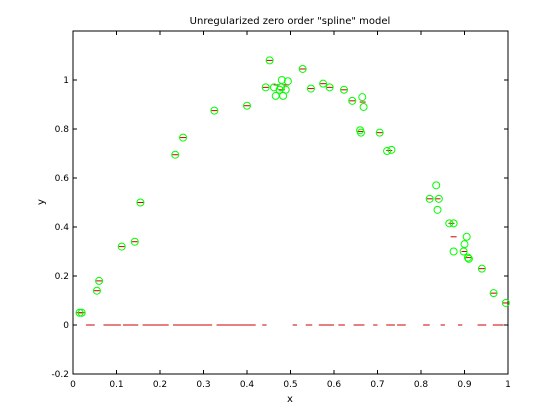  Describe the element at coordinates (377, 385) in the screenshot. I see `x-tick-label: 0.7` at that location.